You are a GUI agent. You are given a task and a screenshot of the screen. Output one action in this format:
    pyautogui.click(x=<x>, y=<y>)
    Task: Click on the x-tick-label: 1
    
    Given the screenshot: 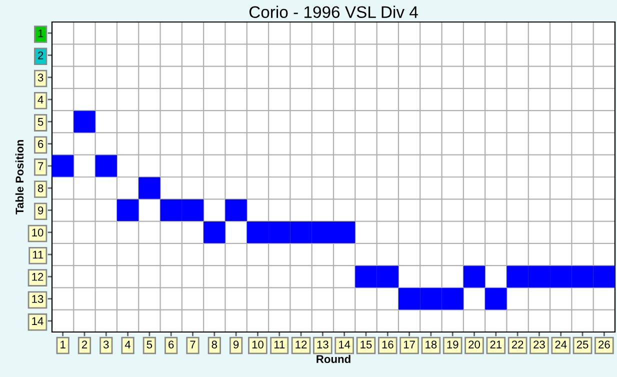 What is the action you would take?
    pyautogui.click(x=63, y=344)
    